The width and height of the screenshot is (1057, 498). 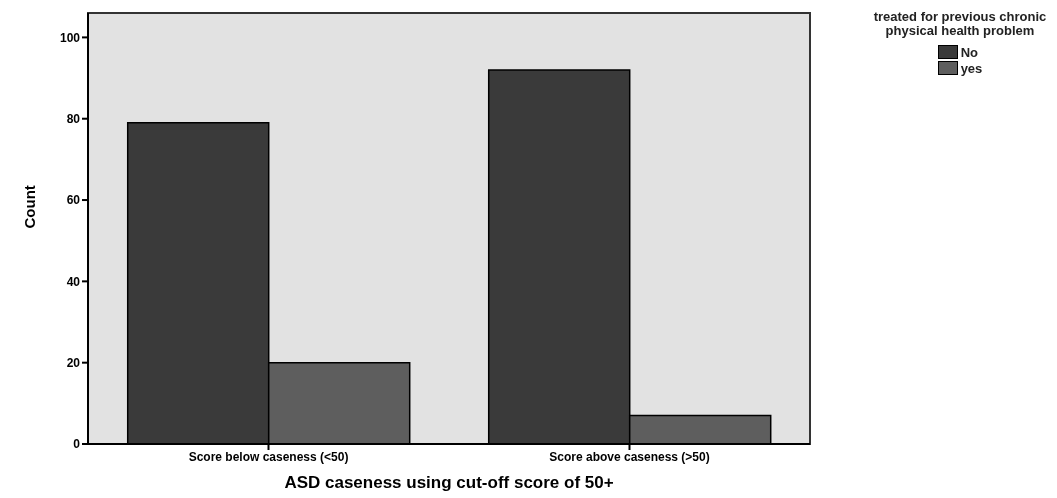 What do you see at coordinates (268, 456) in the screenshot?
I see `x-tick-label: Score below caseness (<50)` at bounding box center [268, 456].